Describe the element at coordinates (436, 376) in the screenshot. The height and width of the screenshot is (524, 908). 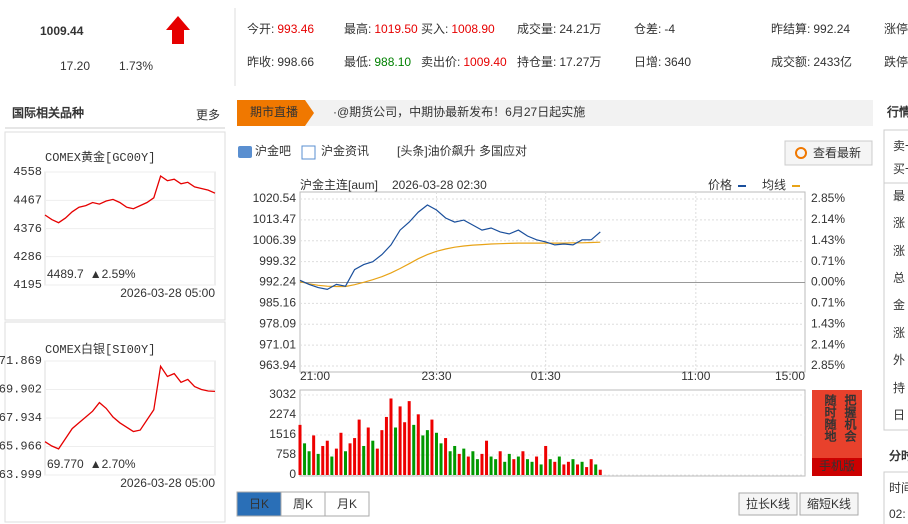
I see `x-tick-label: 23:30` at that location.